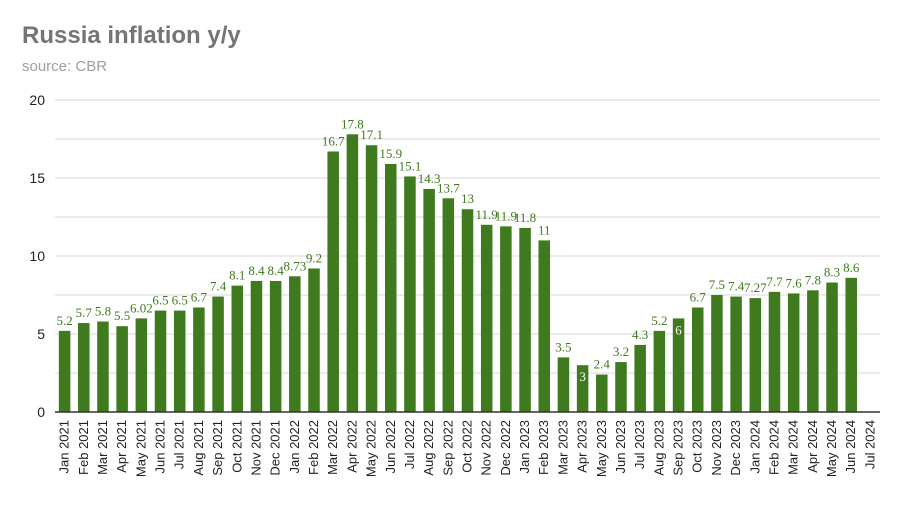  What do you see at coordinates (658, 448) in the screenshot?
I see `x-tick-label: Aug 2023` at bounding box center [658, 448].